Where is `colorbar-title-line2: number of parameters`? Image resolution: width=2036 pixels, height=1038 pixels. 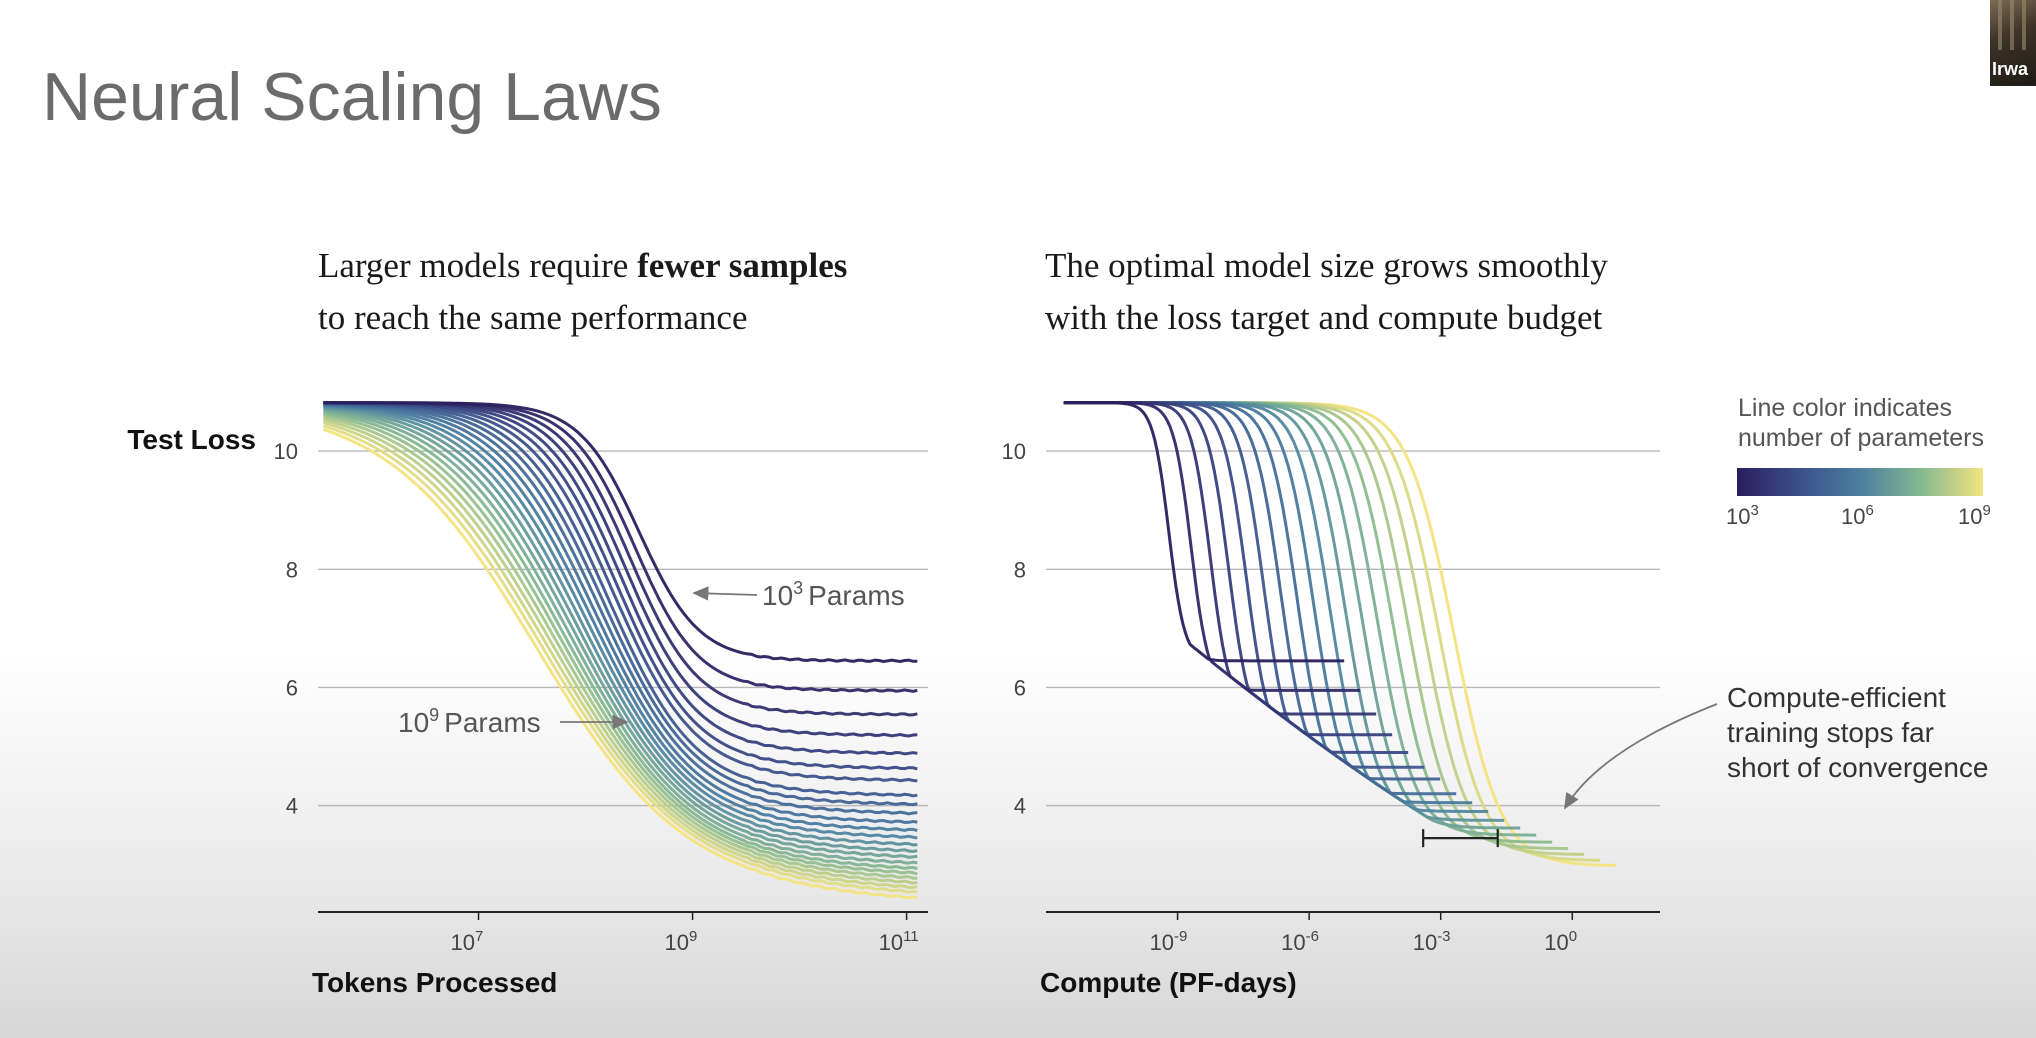
colorbar-title-line2: number of parameters is located at coordinates (1861, 438).